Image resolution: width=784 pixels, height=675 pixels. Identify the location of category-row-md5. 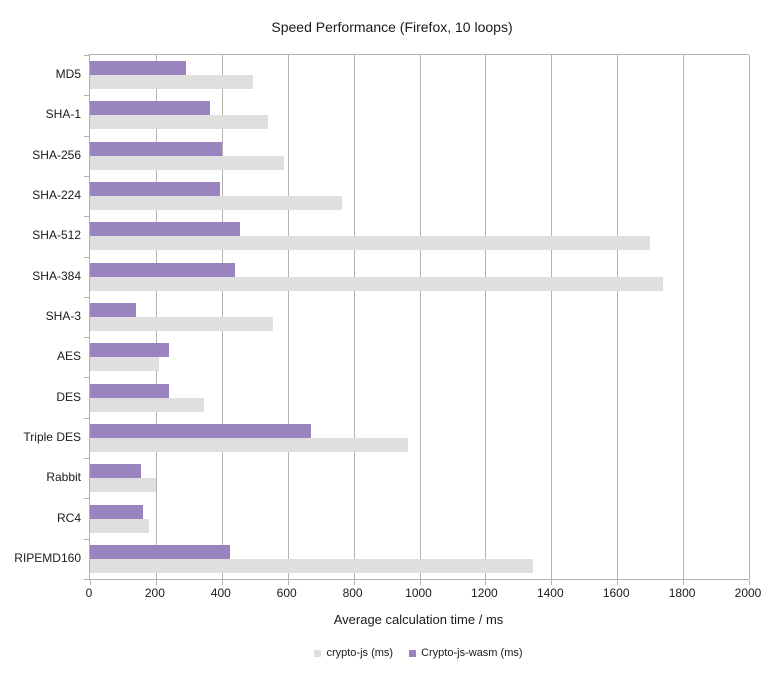
(419, 75).